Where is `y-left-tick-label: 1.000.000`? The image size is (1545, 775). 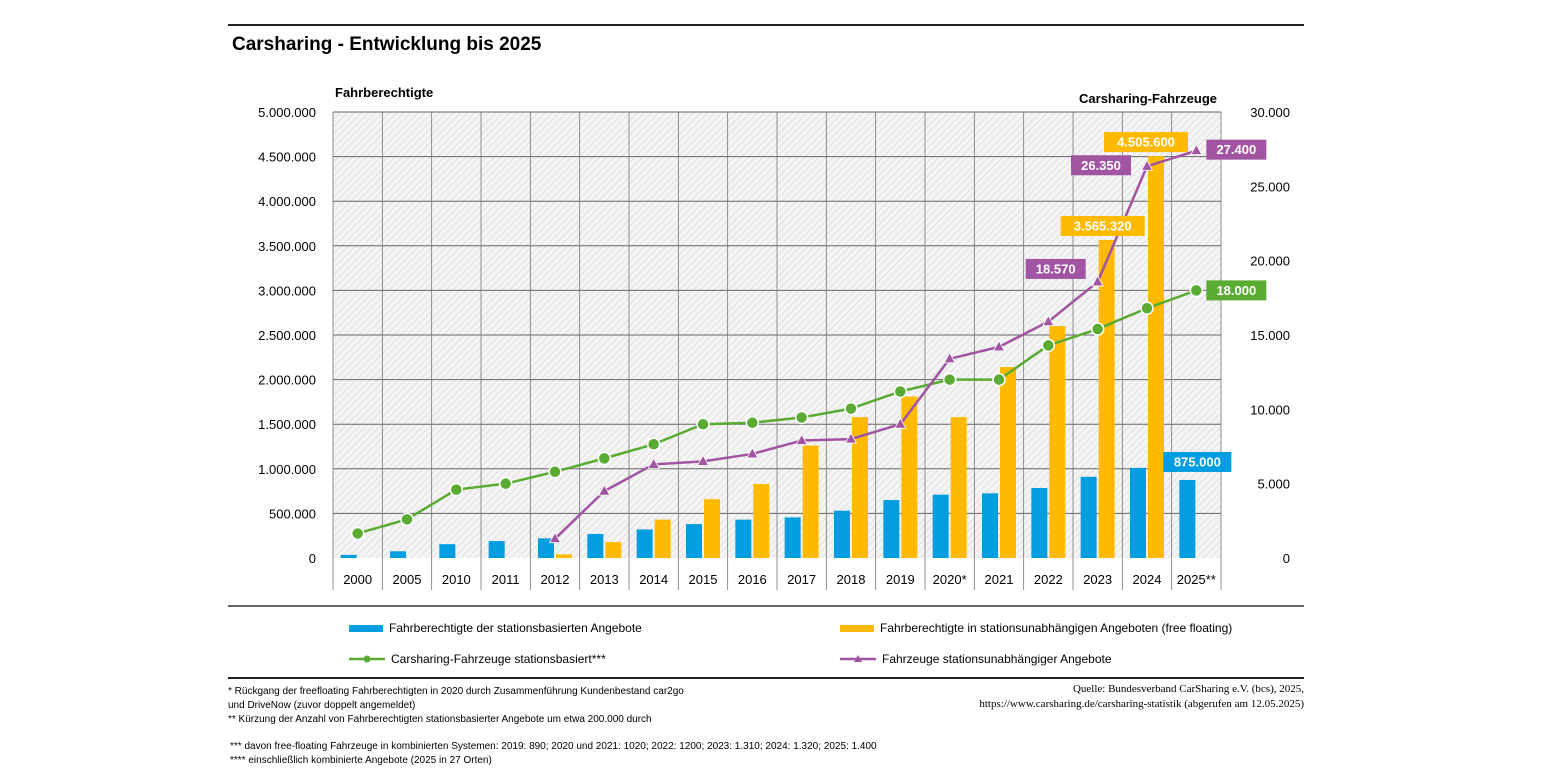 y-left-tick-label: 1.000.000 is located at coordinates (287, 469).